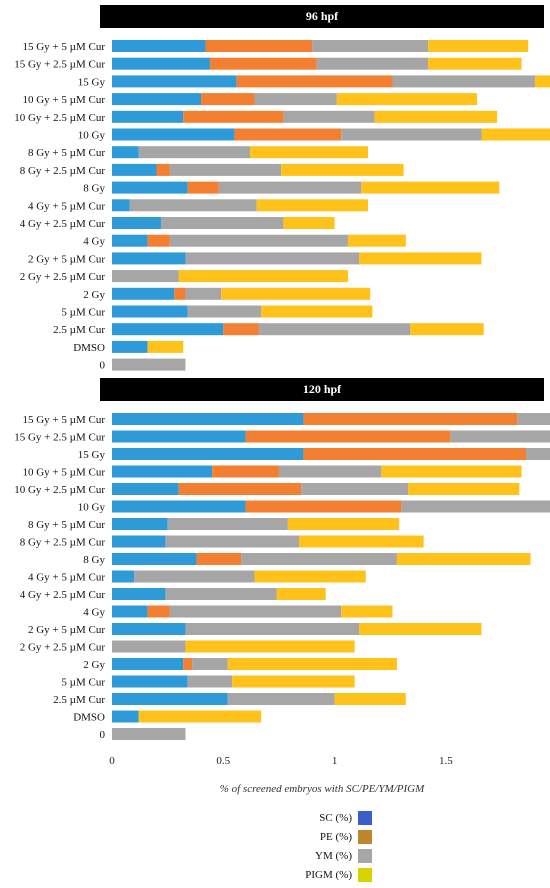  What do you see at coordinates (83, 683) in the screenshot?
I see `category-label: 5 µM Cur` at bounding box center [83, 683].